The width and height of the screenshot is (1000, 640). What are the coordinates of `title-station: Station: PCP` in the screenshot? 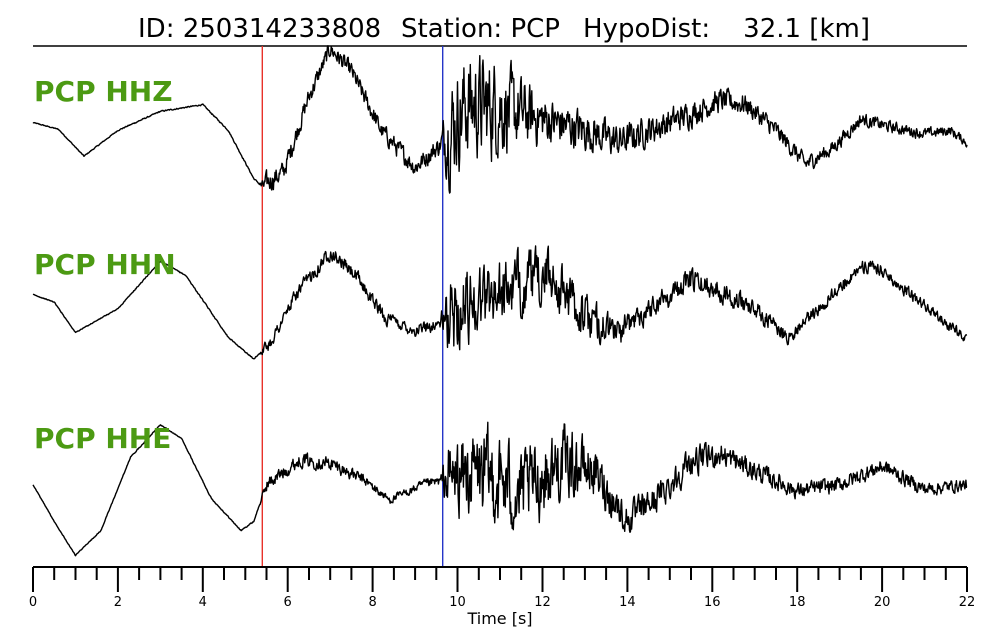 It's located at (480, 29).